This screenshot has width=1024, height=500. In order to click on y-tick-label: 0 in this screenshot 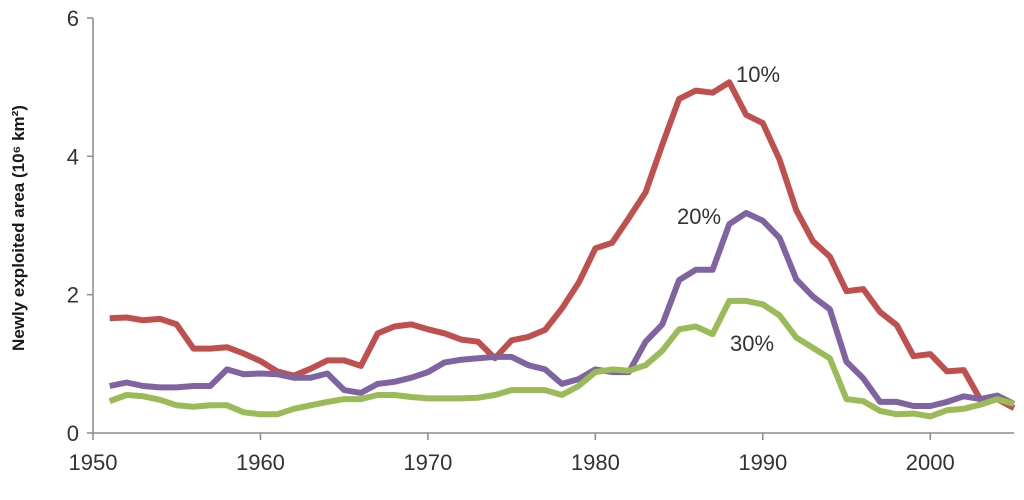, I will do `click(73, 433)`.